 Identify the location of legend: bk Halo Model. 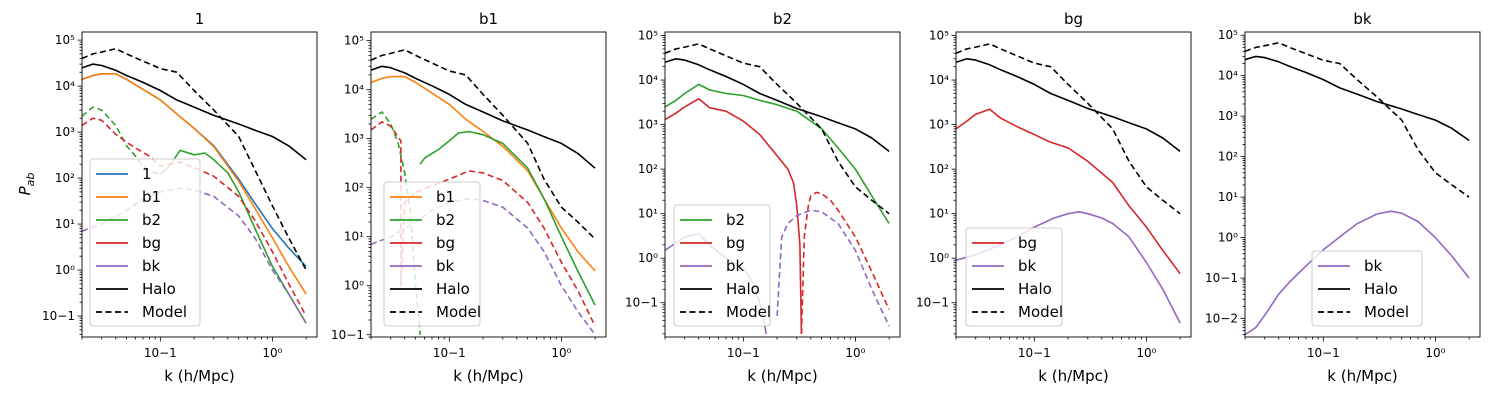
(1367, 288).